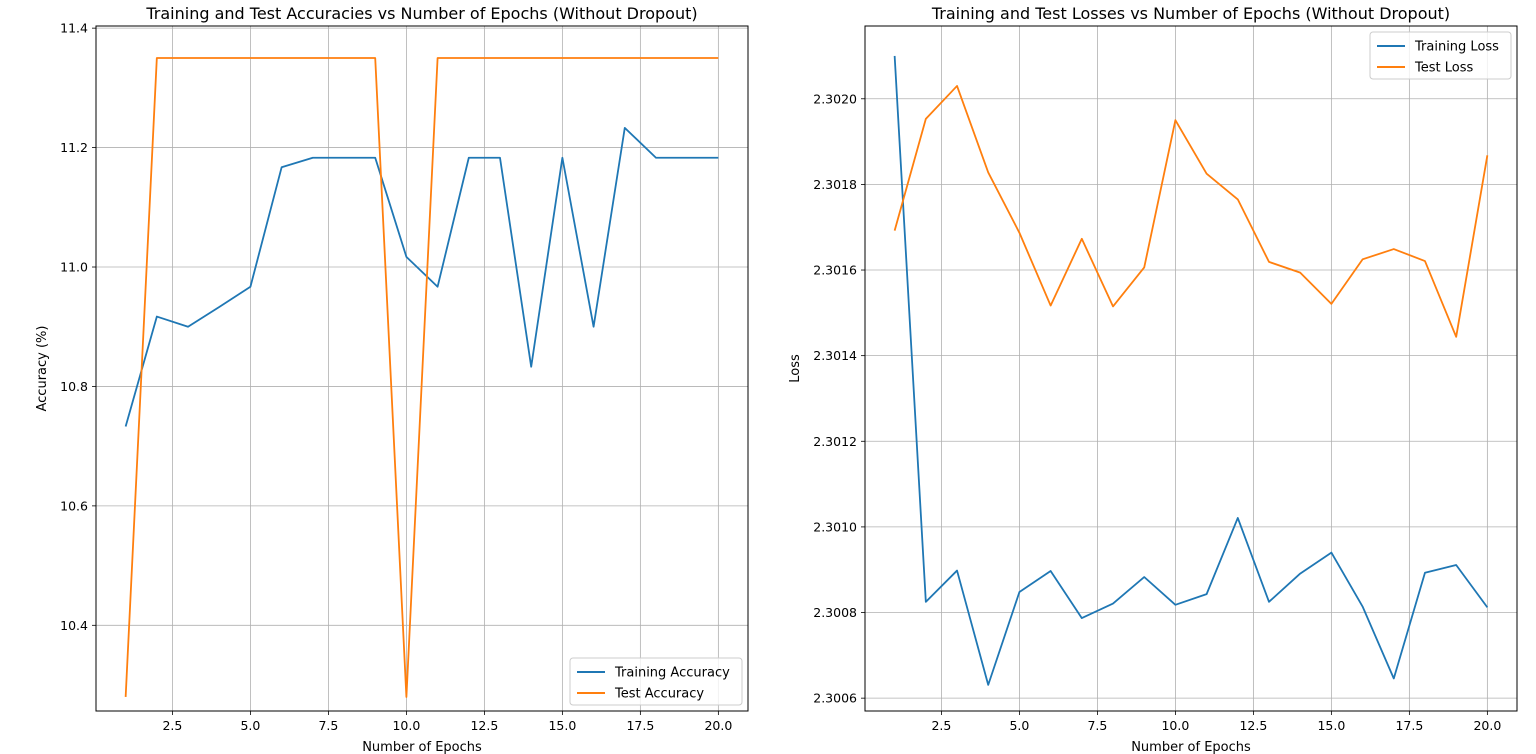 Image resolution: width=1536 pixels, height=754 pixels. Describe the element at coordinates (835, 441) in the screenshot. I see `loss-y-tick-label: 2.3012` at that location.